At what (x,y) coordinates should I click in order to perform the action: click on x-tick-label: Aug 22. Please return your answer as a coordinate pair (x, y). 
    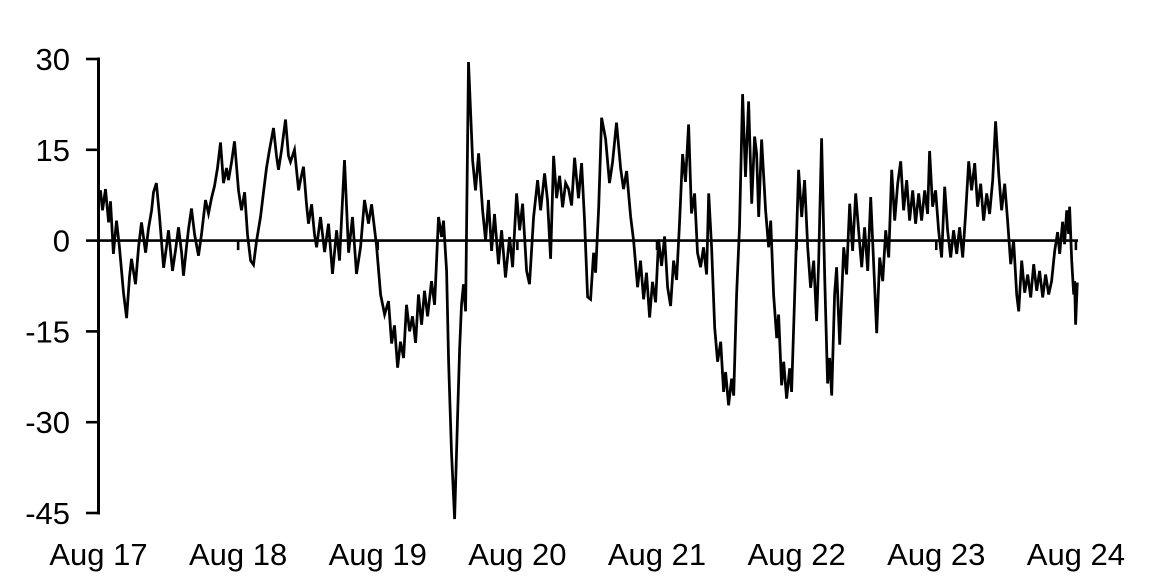
    Looking at the image, I should click on (797, 554).